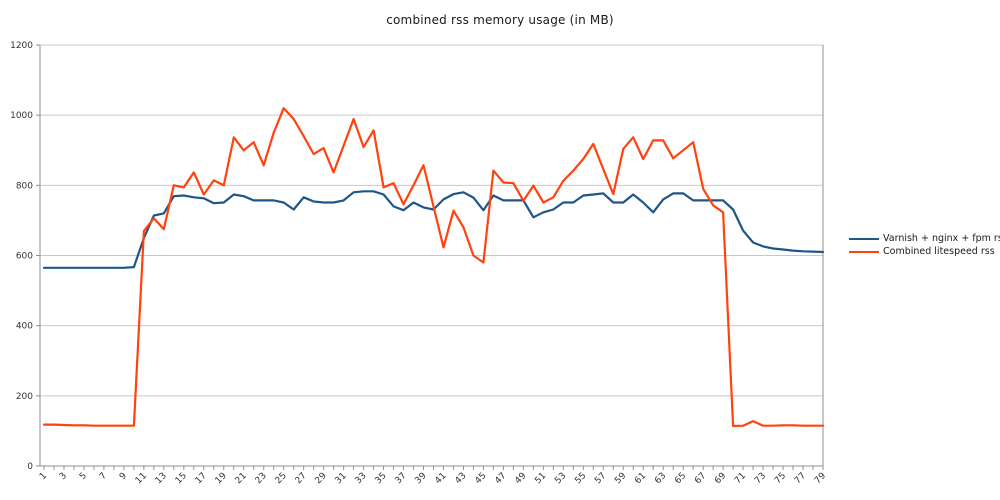 This screenshot has height=500, width=1000. What do you see at coordinates (141, 478) in the screenshot?
I see `svg-text: 11` at bounding box center [141, 478].